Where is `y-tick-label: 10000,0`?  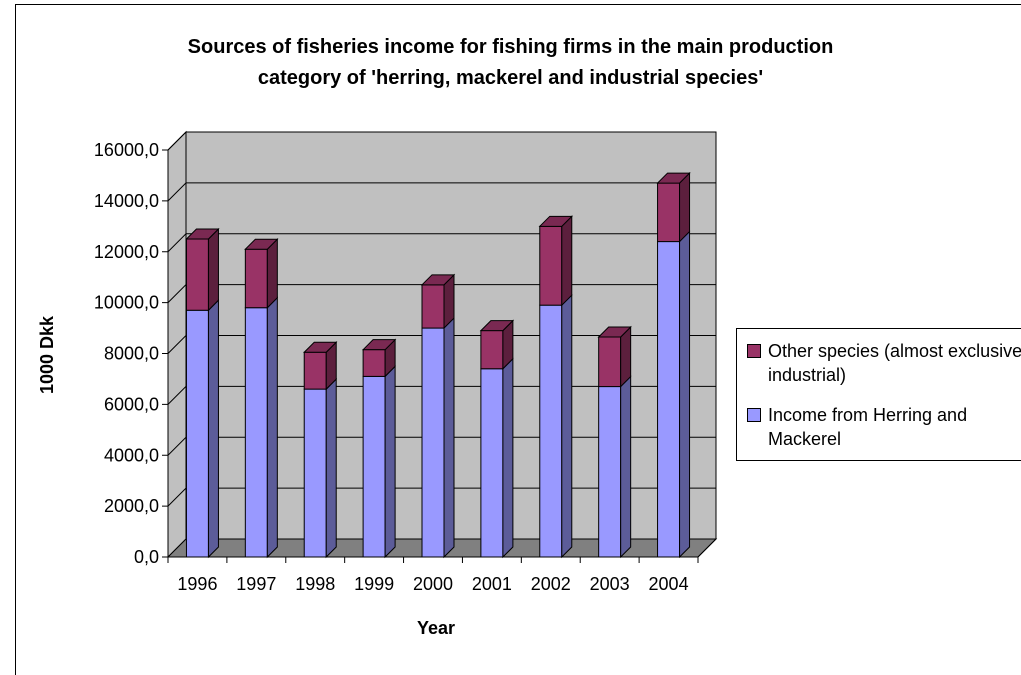 y-tick-label: 10000,0 is located at coordinates (126, 303).